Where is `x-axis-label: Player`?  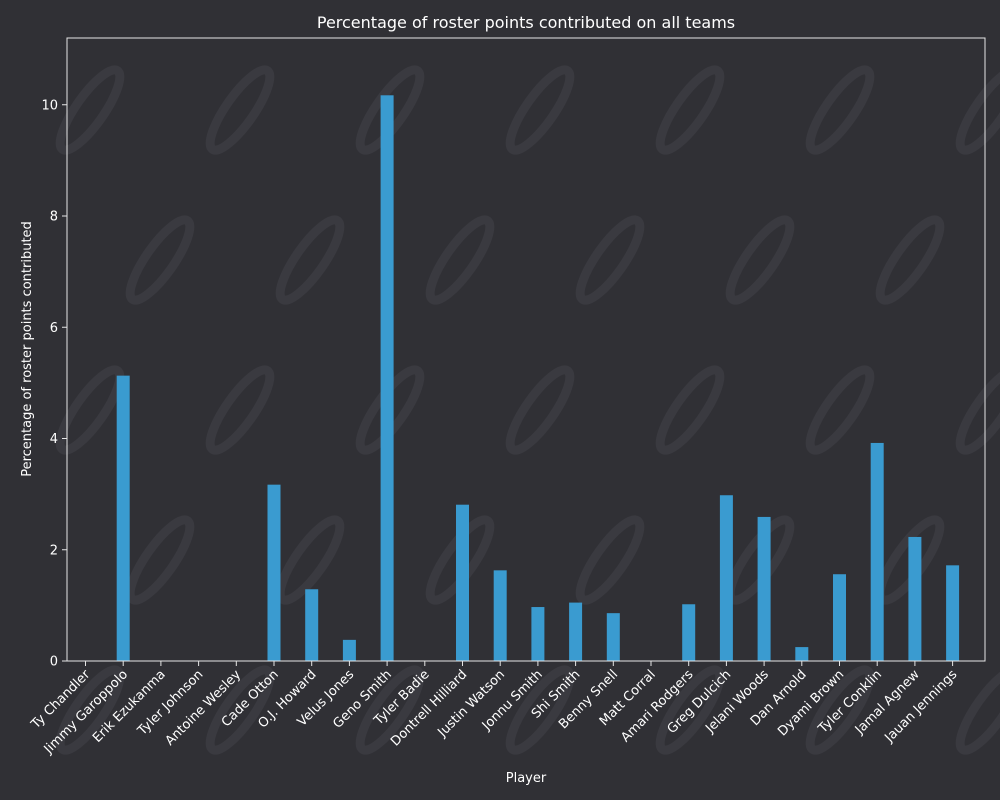 x-axis-label: Player is located at coordinates (526, 778).